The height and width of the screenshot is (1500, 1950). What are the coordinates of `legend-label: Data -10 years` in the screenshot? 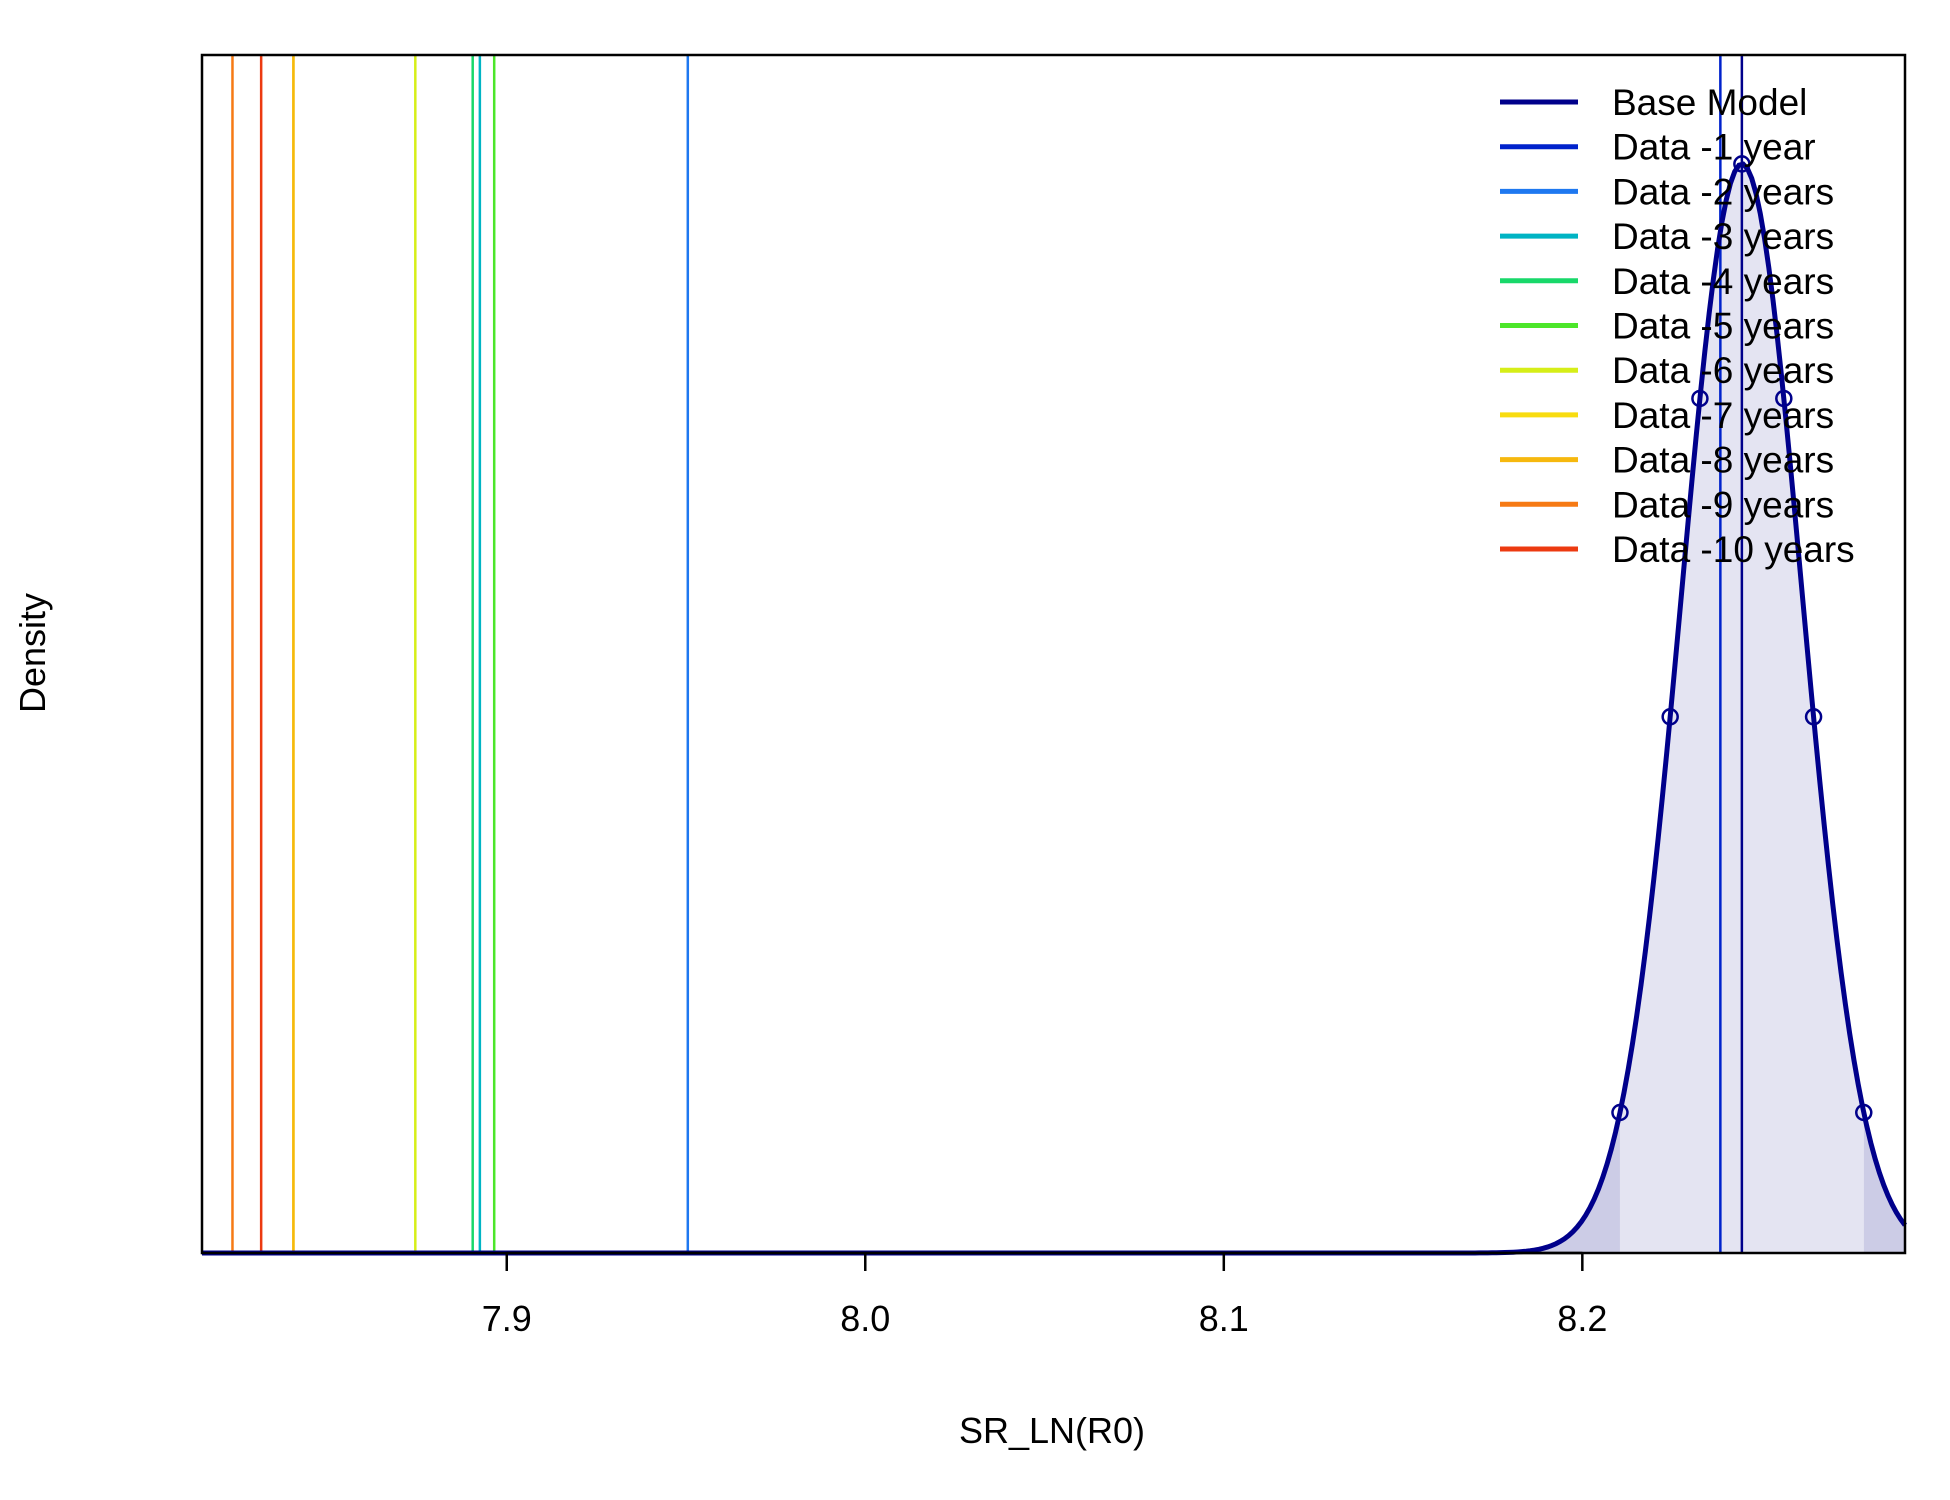 It's located at (1733, 549).